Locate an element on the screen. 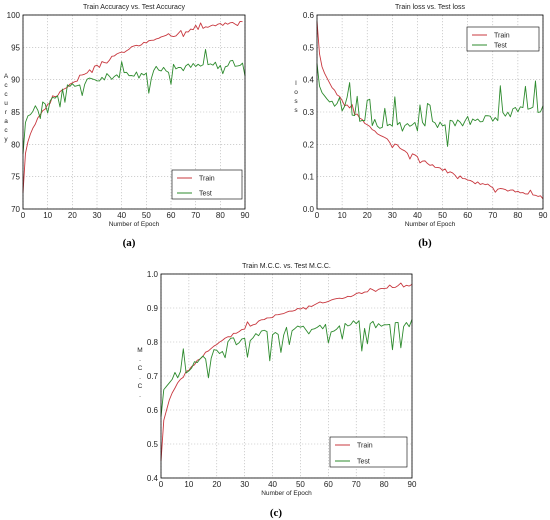  y-tick-label: 0.8 is located at coordinates (153, 342).